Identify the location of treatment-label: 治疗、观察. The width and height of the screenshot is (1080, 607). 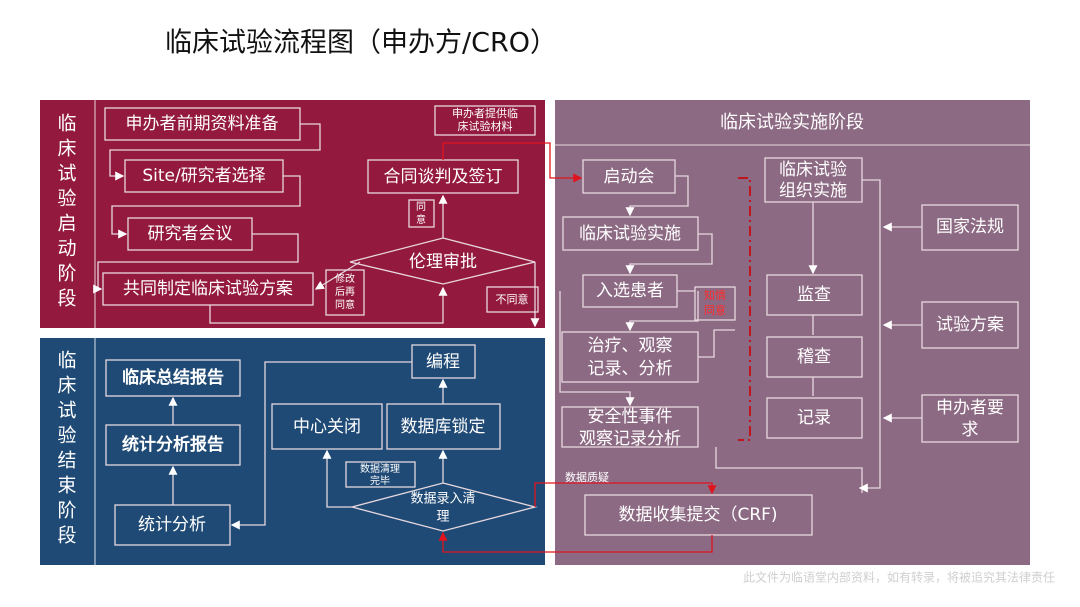
(630, 346).